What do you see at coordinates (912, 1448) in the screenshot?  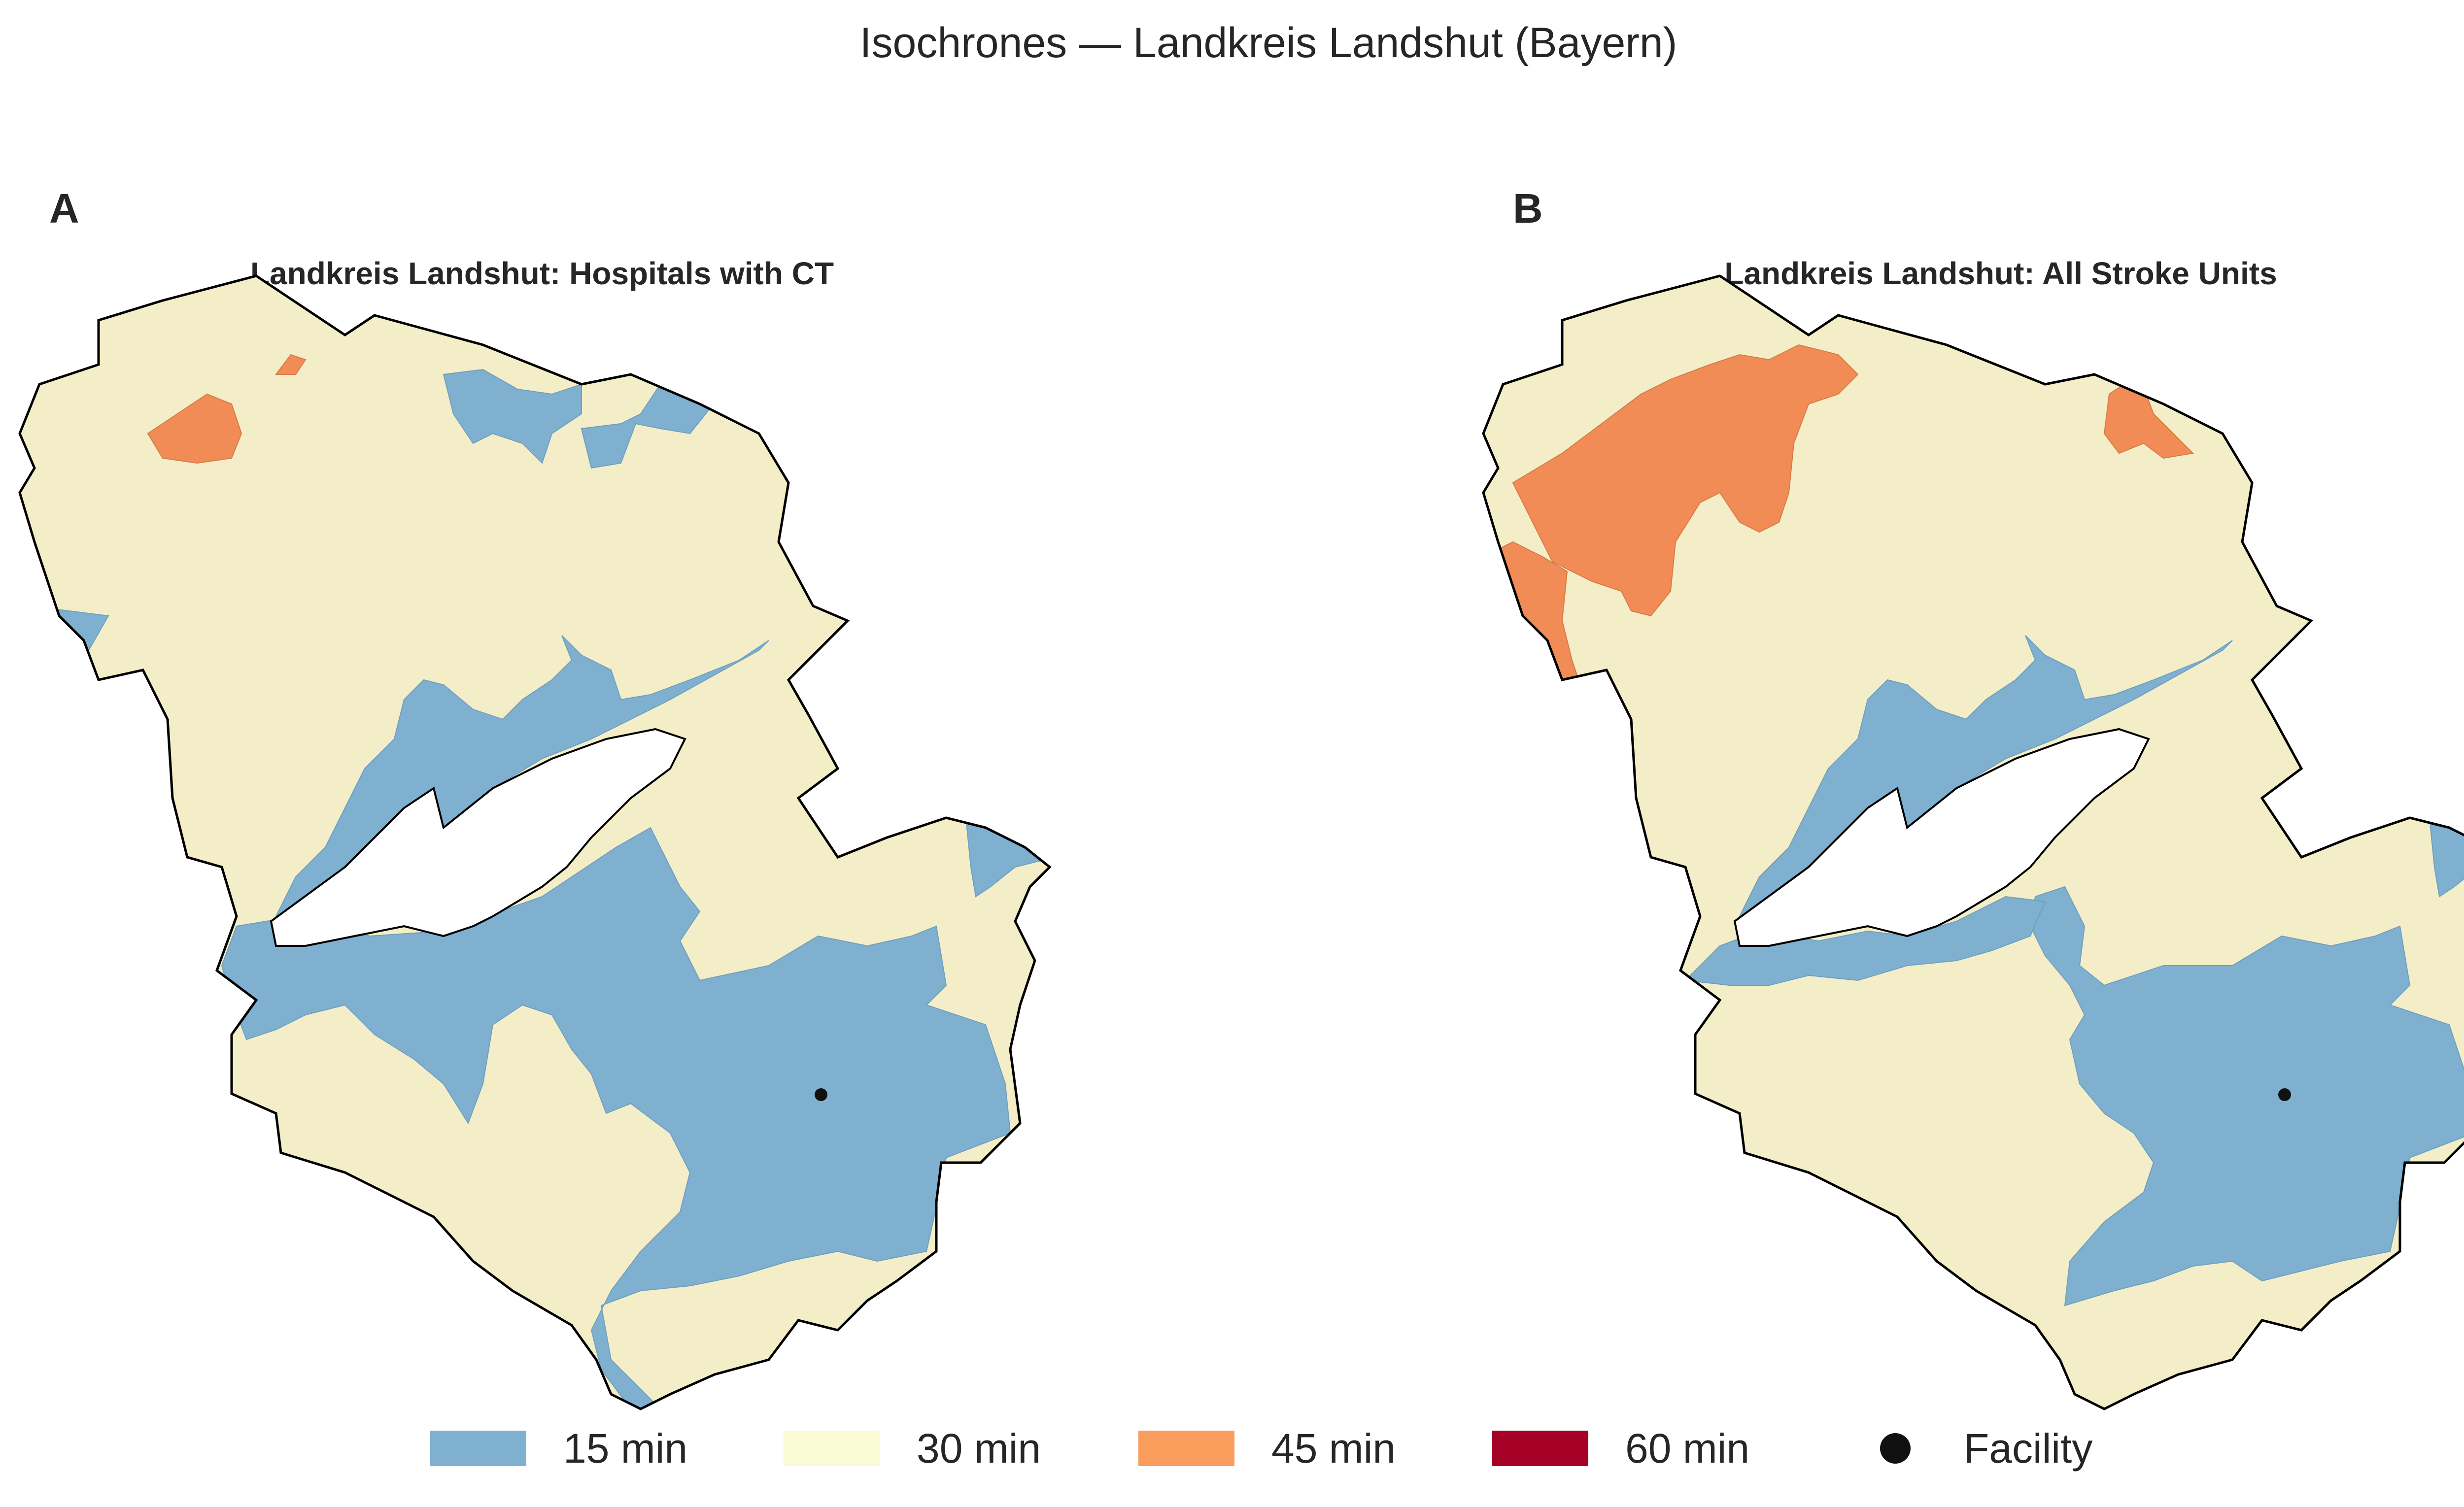 I see `legend-item-30min: 30 min` at bounding box center [912, 1448].